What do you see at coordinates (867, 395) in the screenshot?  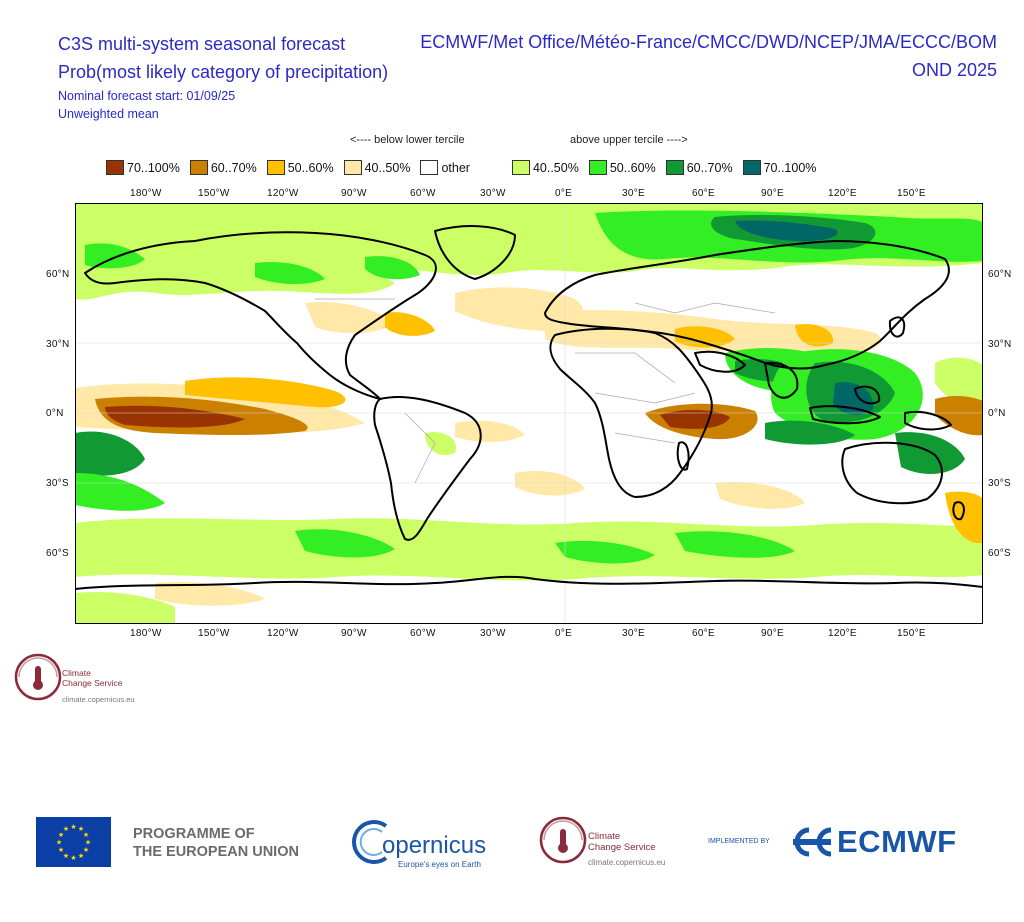 I see `coastline-borneo` at bounding box center [867, 395].